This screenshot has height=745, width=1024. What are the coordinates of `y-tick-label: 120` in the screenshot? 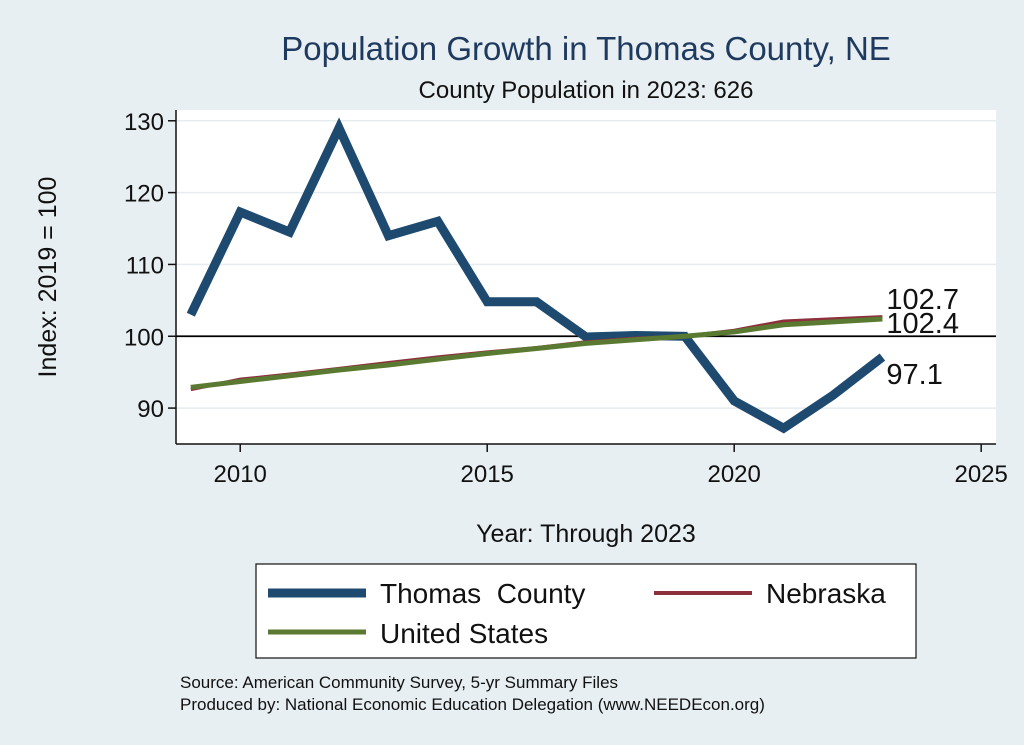 It's located at (144, 194).